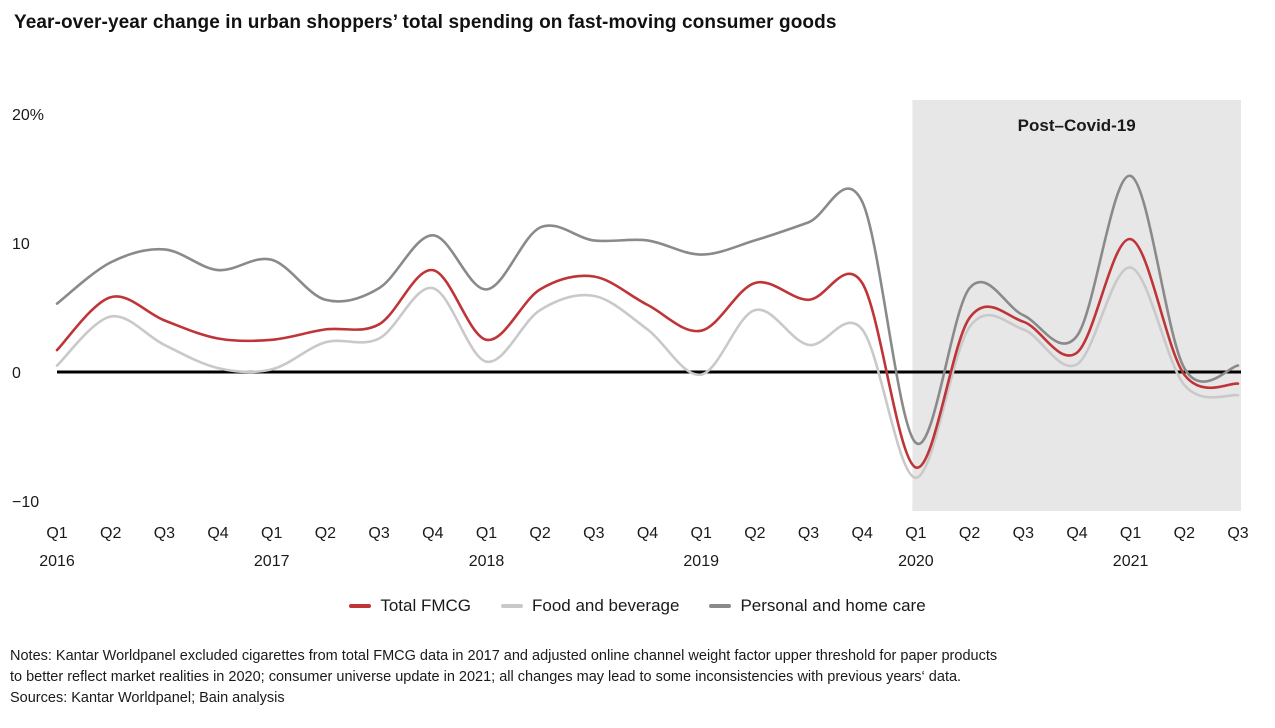 This screenshot has height=728, width=1275. What do you see at coordinates (360, 606) in the screenshot?
I see `legend-swatch-total-fmcg-icon` at bounding box center [360, 606].